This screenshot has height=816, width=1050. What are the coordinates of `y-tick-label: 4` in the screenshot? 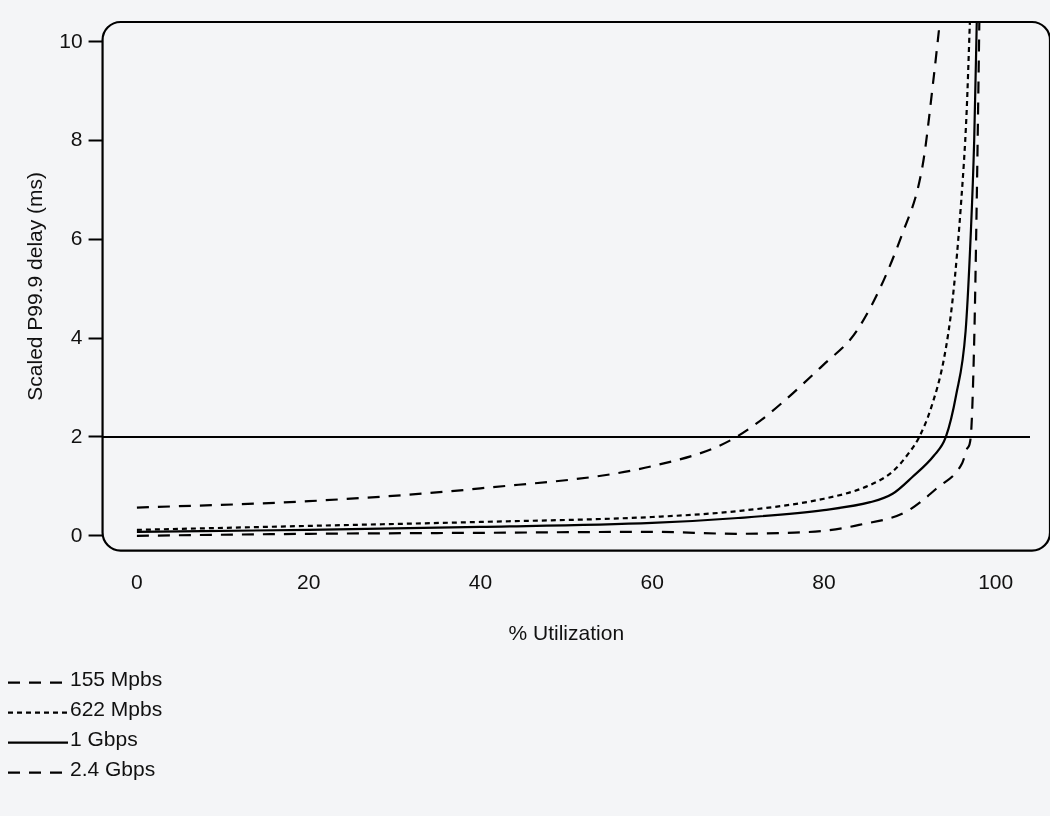 It's located at (76, 336).